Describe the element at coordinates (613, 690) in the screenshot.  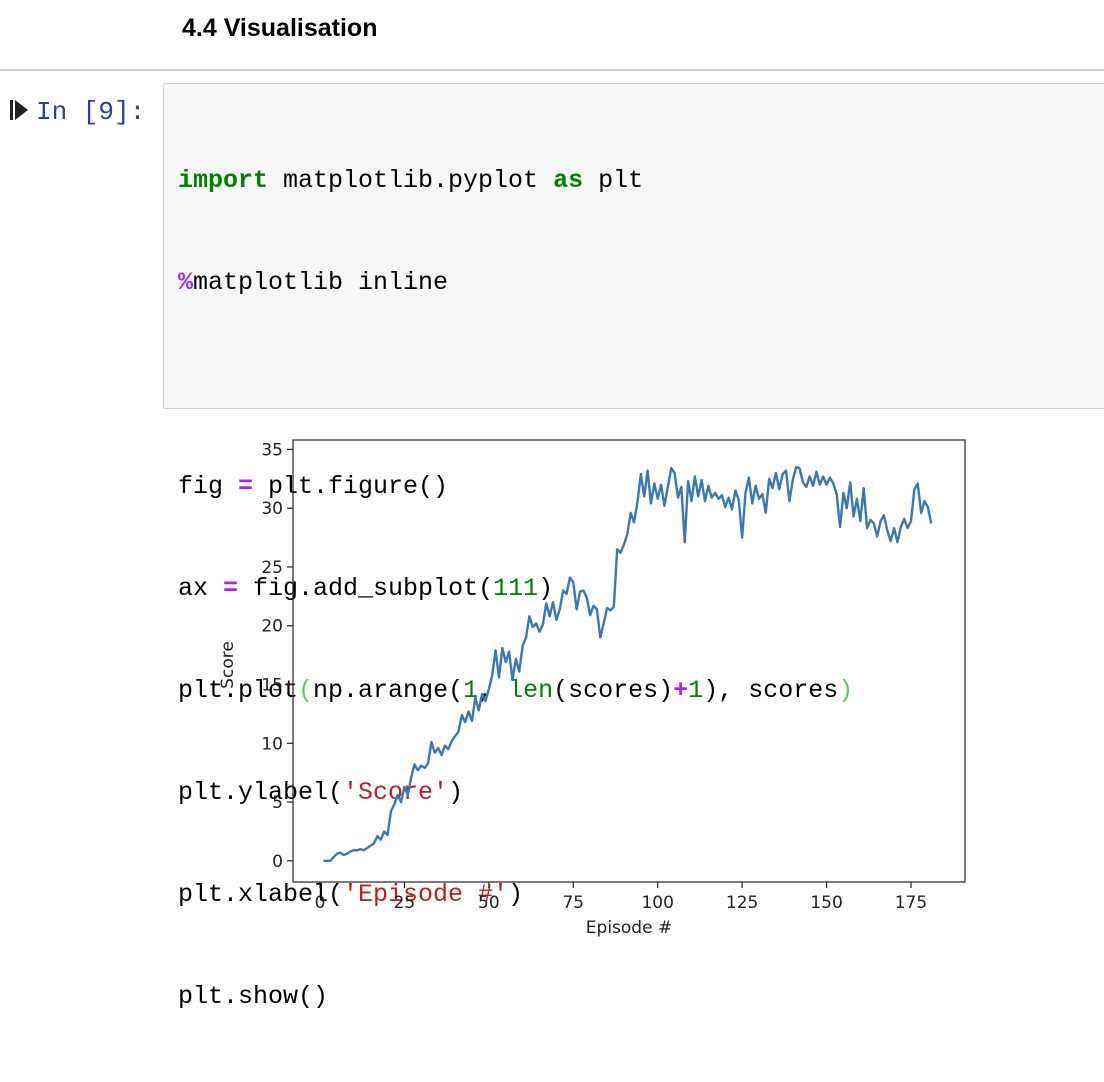
I see `token: (scores)` at that location.